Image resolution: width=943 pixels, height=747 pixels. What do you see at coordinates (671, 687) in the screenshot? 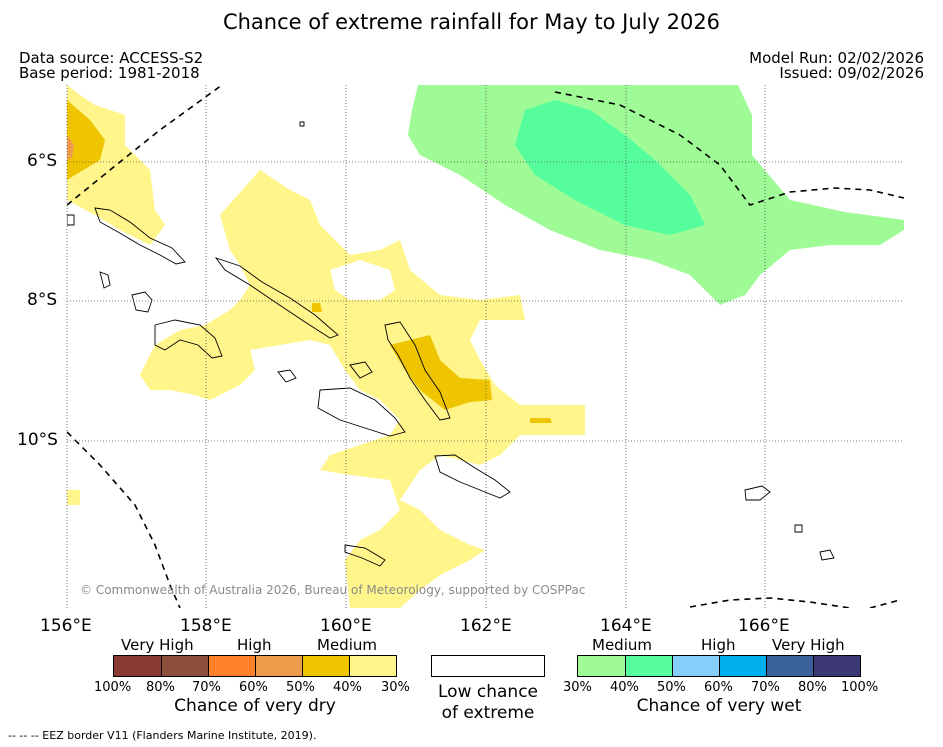
I see `wet-legend-tick: 50%` at bounding box center [671, 687].